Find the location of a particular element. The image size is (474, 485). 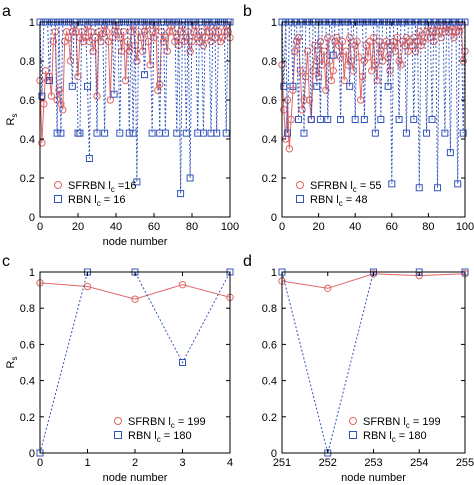

panel-c-rbn-legend-label: RBN lc = 180 is located at coordinates (160, 437).